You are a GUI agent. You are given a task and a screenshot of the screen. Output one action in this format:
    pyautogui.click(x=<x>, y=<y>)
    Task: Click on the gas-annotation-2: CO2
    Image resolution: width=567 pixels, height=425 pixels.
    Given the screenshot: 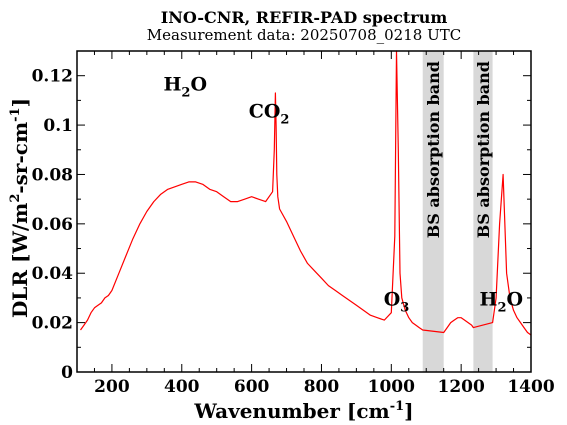 What is the action you would take?
    pyautogui.click(x=269, y=114)
    